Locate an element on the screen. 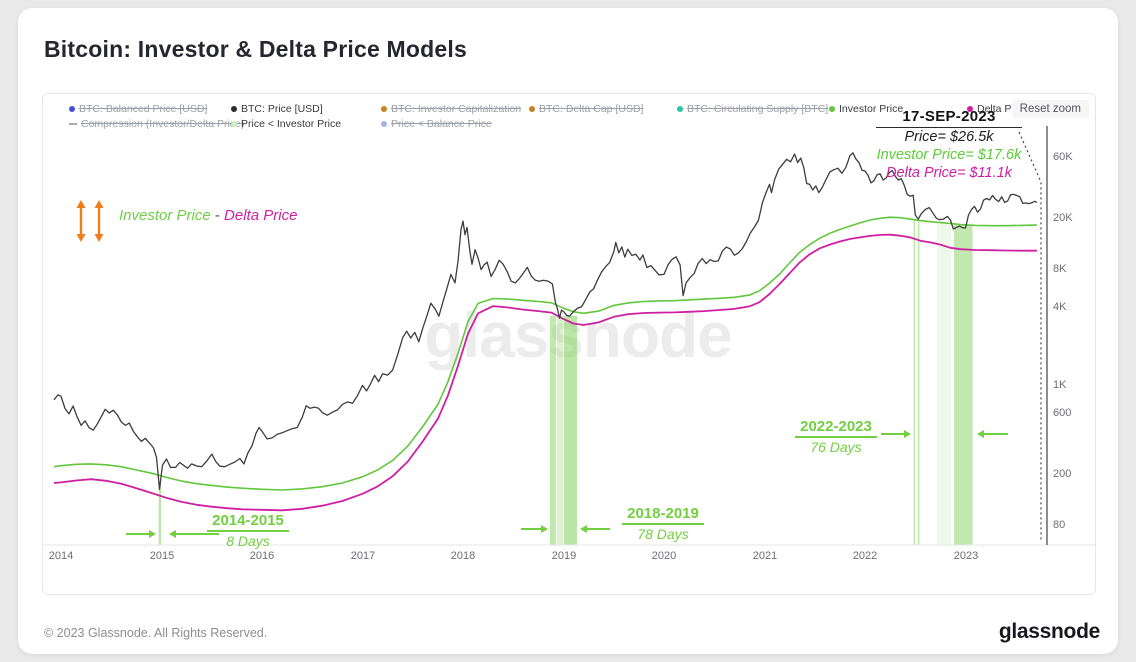 The width and height of the screenshot is (1136, 662). callout-date: 17-SEP-2023 is located at coordinates (949, 116).